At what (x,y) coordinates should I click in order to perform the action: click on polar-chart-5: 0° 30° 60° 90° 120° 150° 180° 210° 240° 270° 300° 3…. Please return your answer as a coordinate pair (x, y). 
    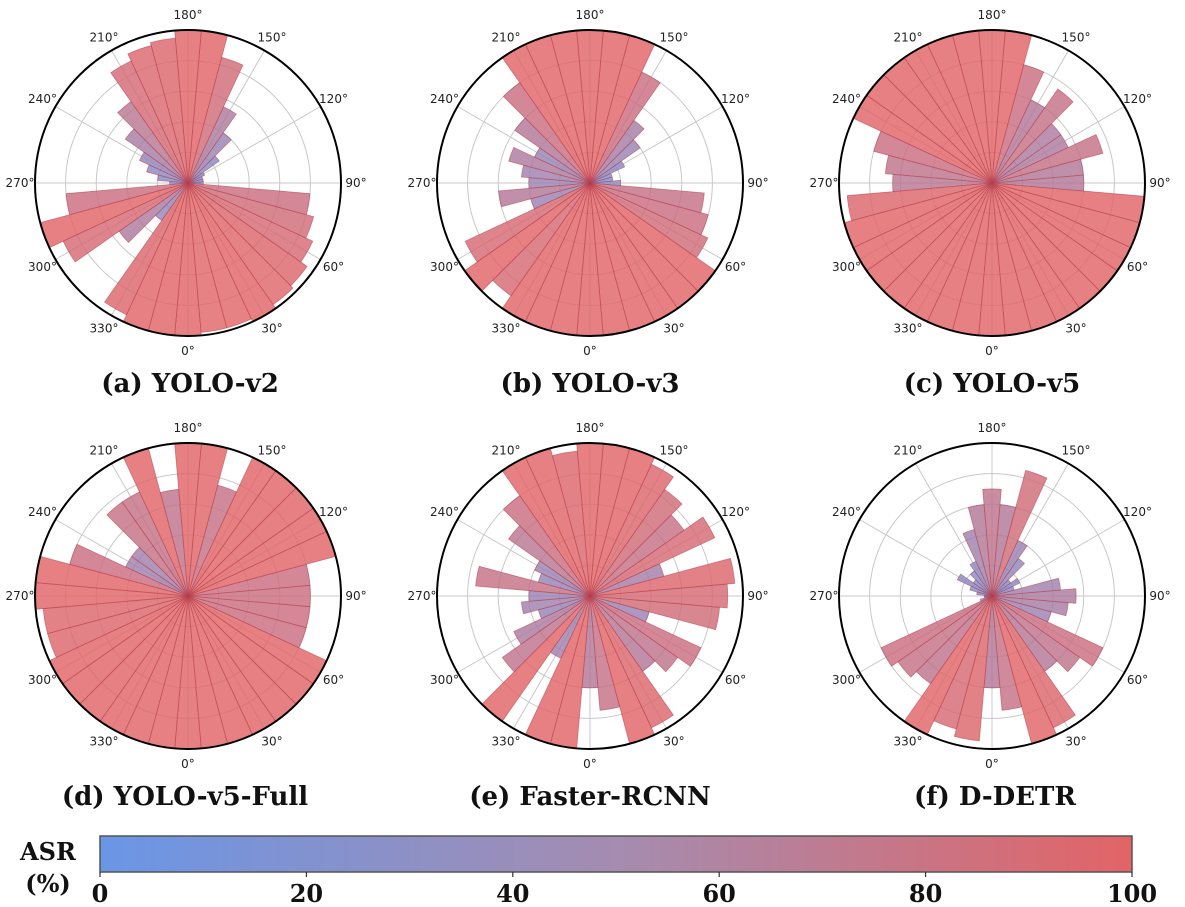
    Looking at the image, I should click on (588, 596).